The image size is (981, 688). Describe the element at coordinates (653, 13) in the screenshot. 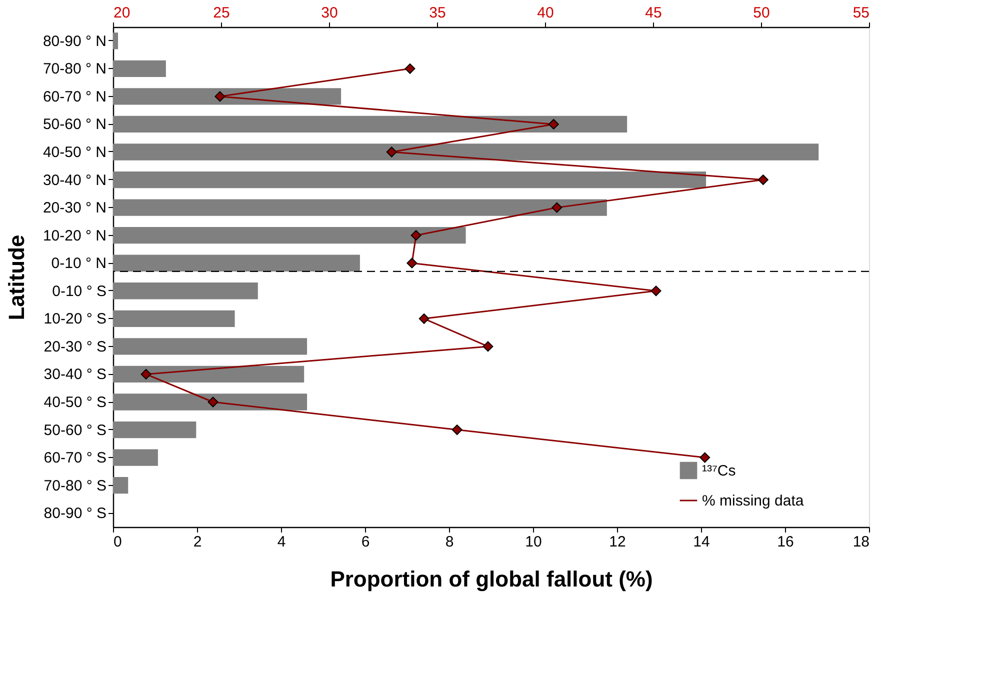

I see `x2-tick-label: 45` at that location.